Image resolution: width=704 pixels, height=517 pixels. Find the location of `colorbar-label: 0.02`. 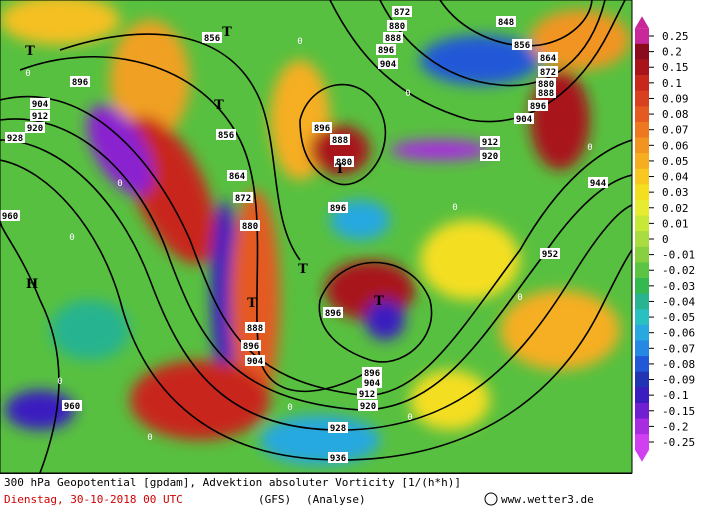

colorbar-label: 0.02 is located at coordinates (675, 208).